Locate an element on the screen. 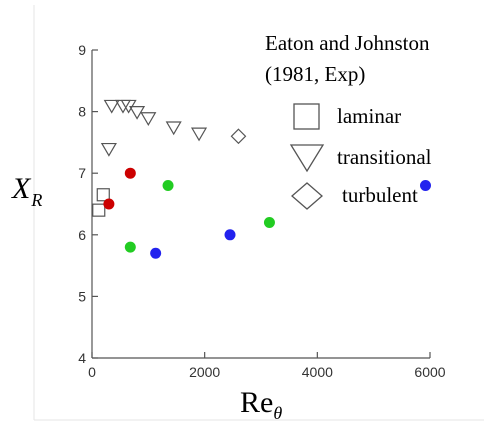  legend-marker-transitional is located at coordinates (307, 158).